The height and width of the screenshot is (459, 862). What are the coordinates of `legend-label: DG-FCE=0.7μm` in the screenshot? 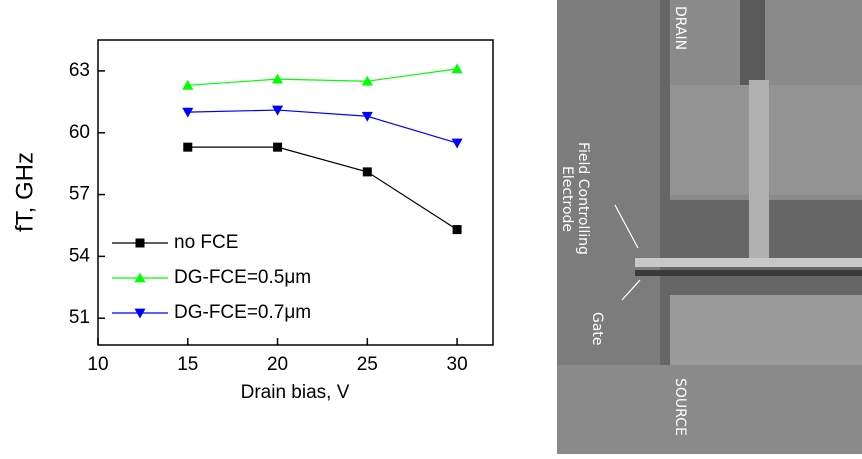 It's located at (242, 312).